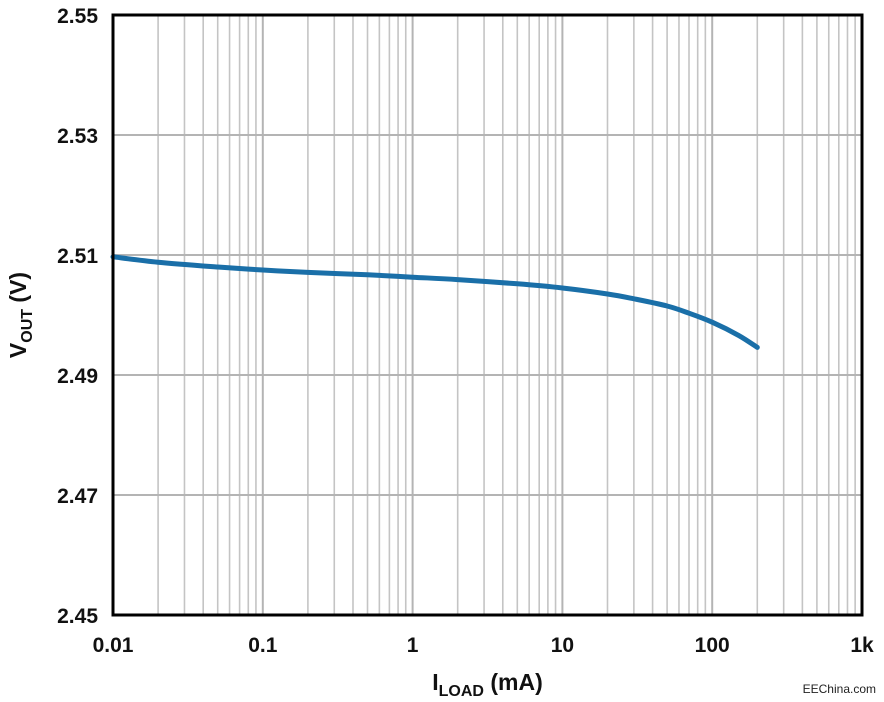 The width and height of the screenshot is (884, 702). Describe the element at coordinates (712, 645) in the screenshot. I see `x-tick-label: 100` at that location.